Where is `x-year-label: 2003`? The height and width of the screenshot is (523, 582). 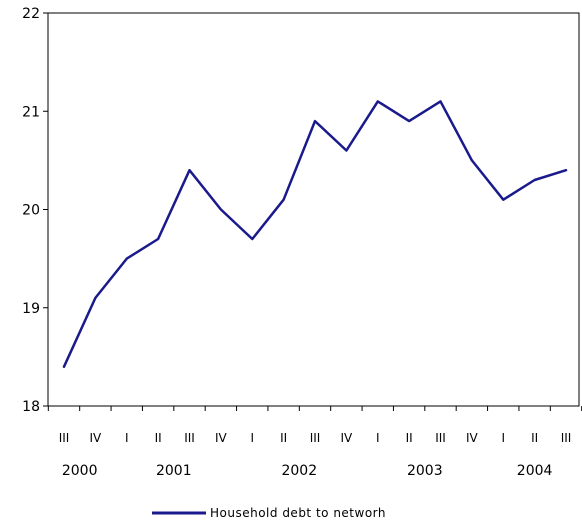
x-year-label: 2003 is located at coordinates (425, 471).